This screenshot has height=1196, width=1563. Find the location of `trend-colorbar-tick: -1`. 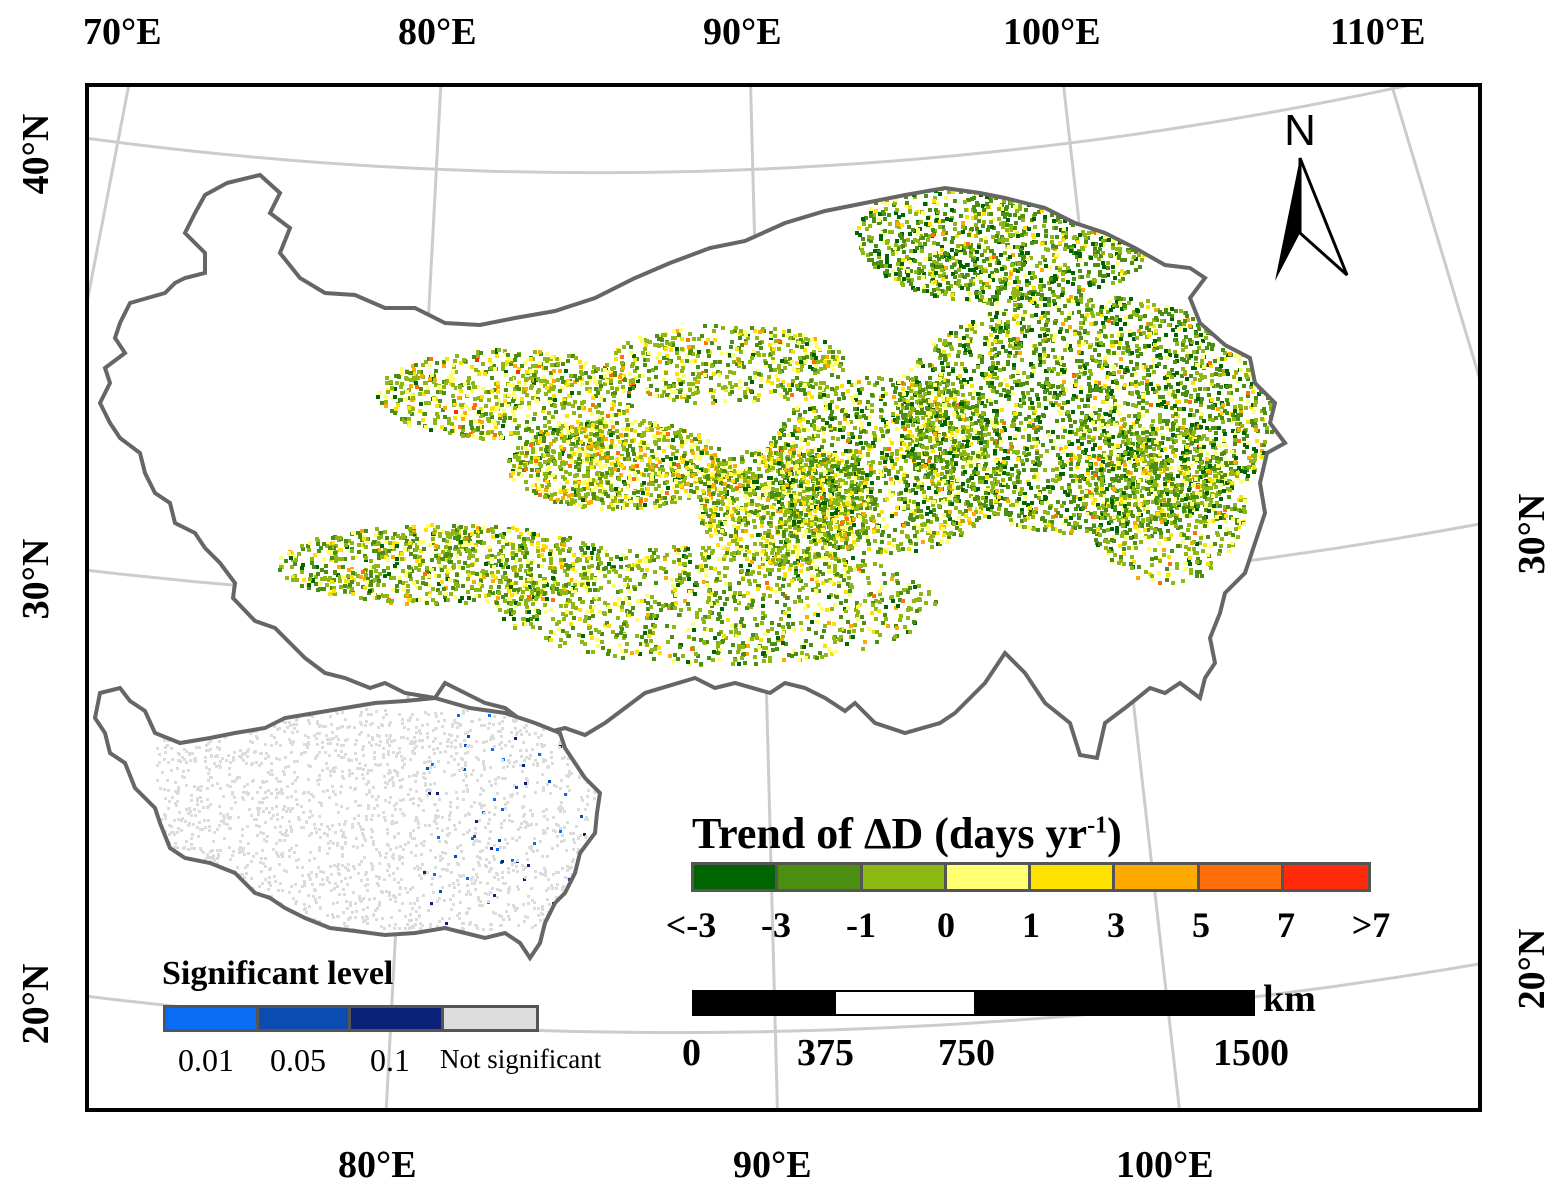

trend-colorbar-tick: -1 is located at coordinates (861, 925).